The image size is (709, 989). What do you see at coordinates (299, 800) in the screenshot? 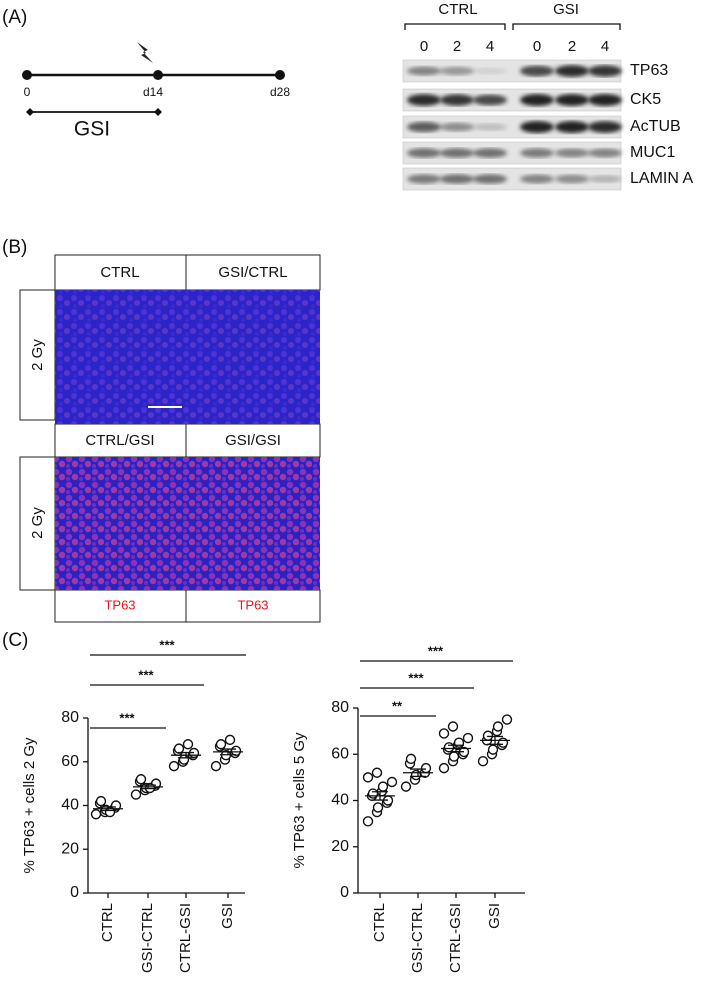
I see `y-axis-label: % TP63 + cells 5 Gy` at bounding box center [299, 800].